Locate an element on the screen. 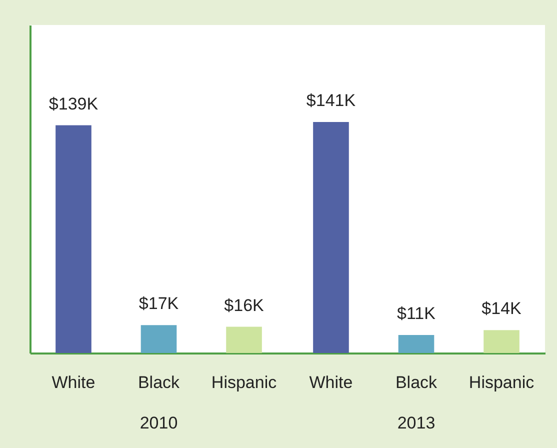  text: Hispanic is located at coordinates (501, 382).